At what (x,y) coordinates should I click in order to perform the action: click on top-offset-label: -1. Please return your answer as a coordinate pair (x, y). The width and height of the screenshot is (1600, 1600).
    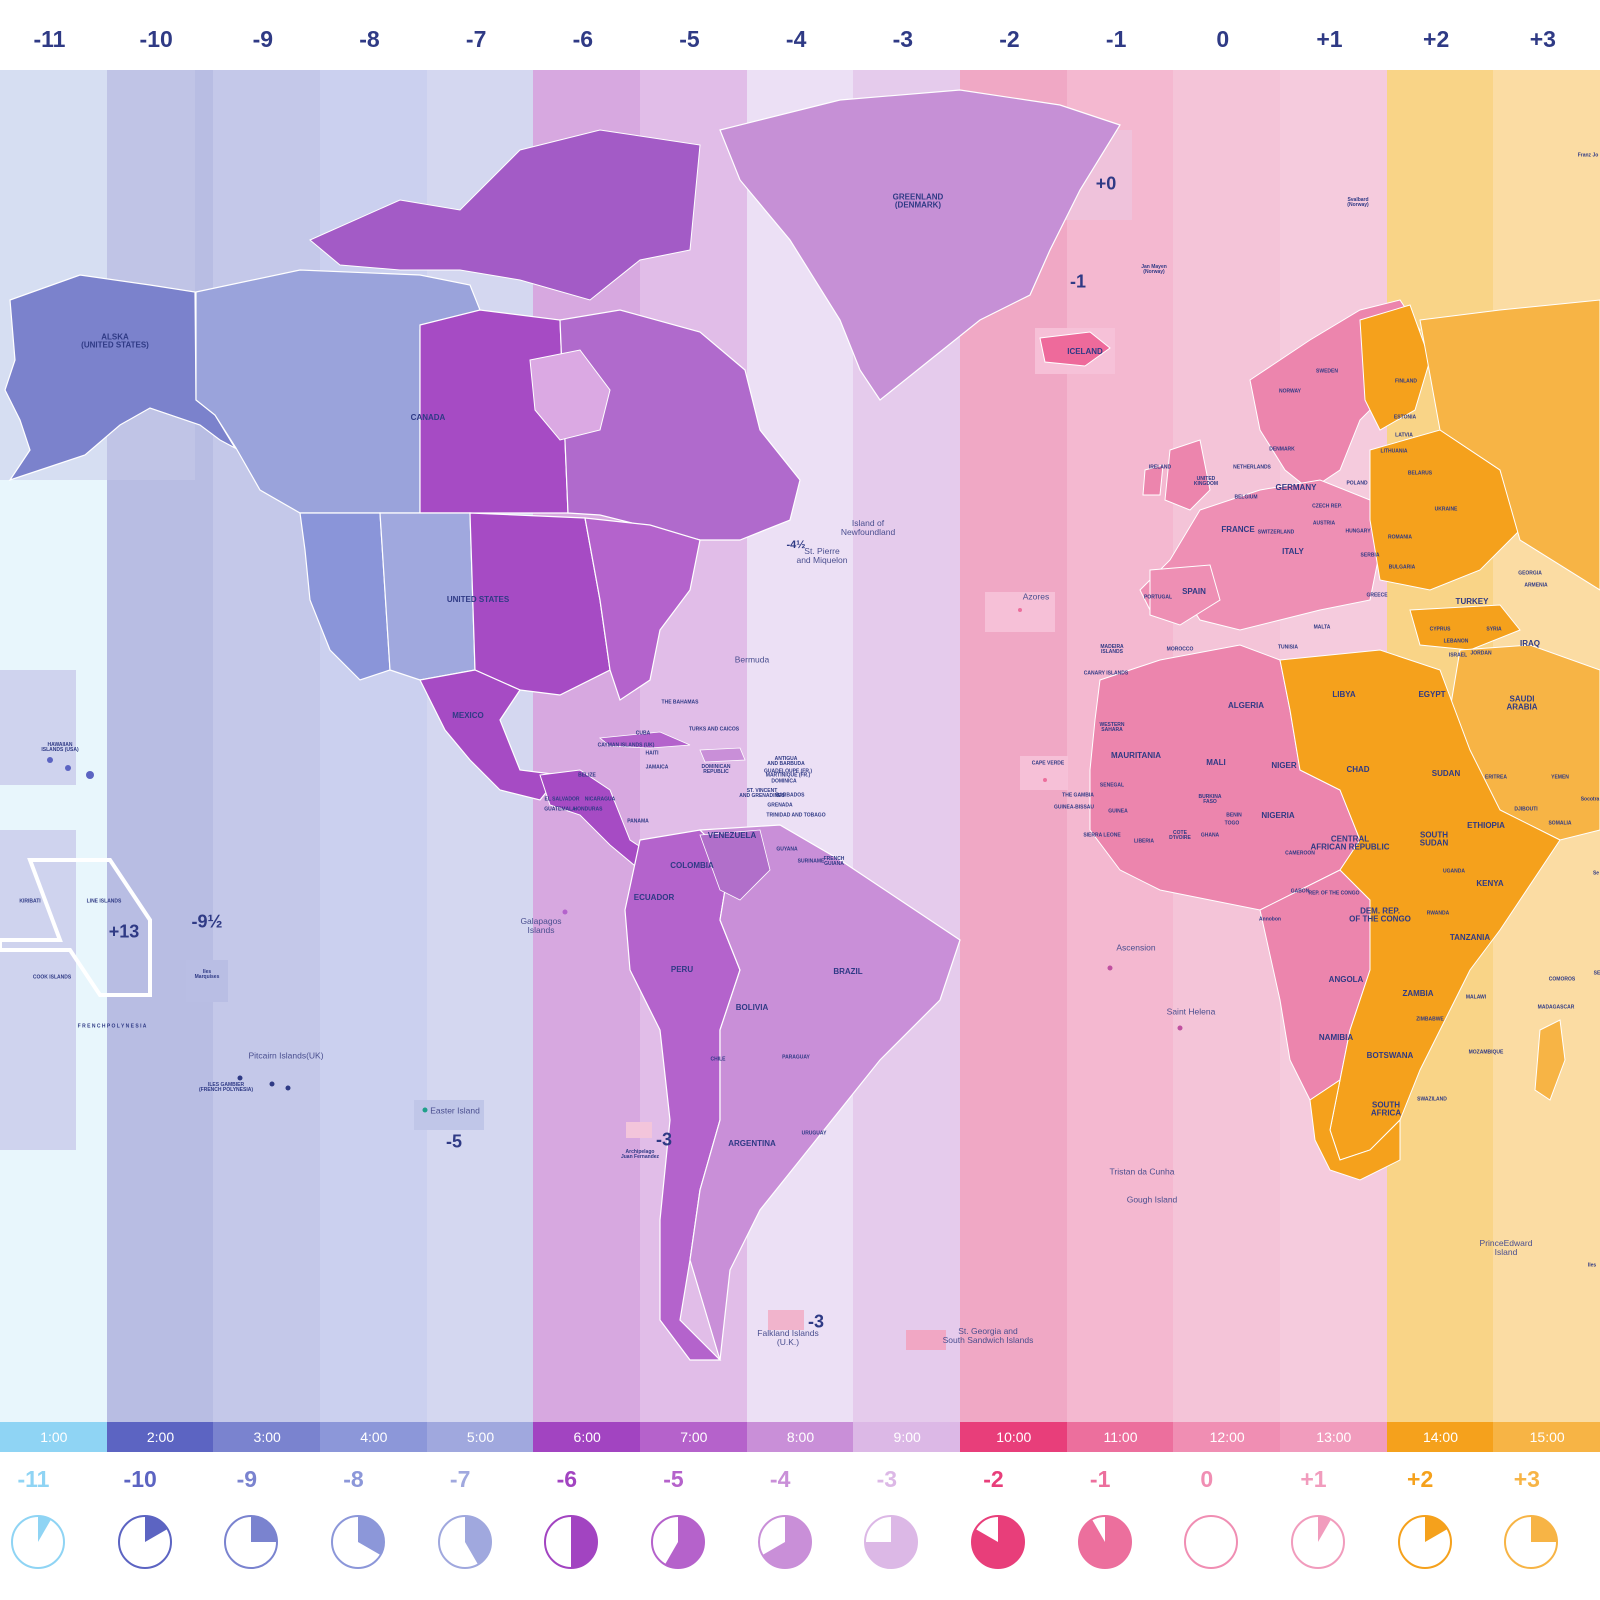
    Looking at the image, I should click on (1116, 39).